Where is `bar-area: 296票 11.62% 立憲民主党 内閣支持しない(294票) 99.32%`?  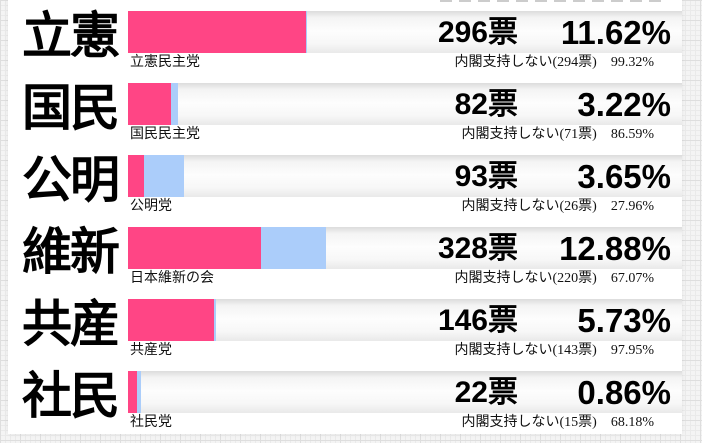
bar-area: 296票 11.62% 立憲民主党 内閣支持しない(294票) 99.32% is located at coordinates (405, 42).